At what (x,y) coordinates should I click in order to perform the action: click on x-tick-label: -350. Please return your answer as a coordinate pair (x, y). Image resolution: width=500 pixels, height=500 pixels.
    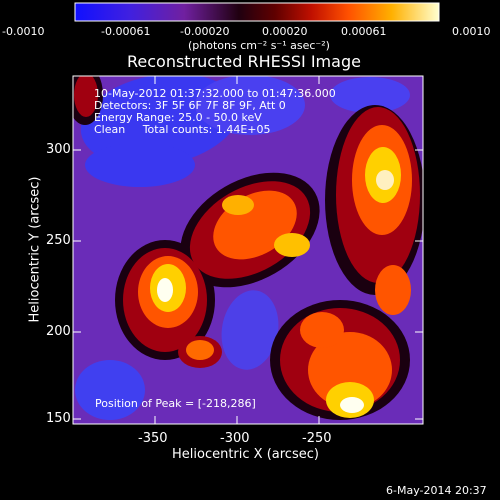
    Looking at the image, I should click on (153, 438).